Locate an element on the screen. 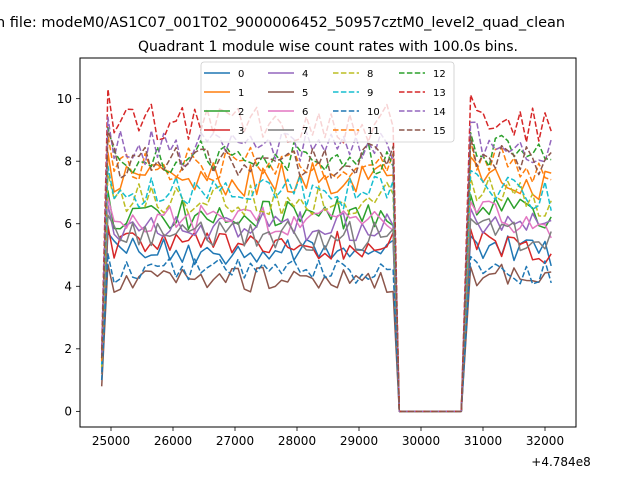 The height and width of the screenshot is (480, 640). legend-item-10: 10 is located at coordinates (356, 112).